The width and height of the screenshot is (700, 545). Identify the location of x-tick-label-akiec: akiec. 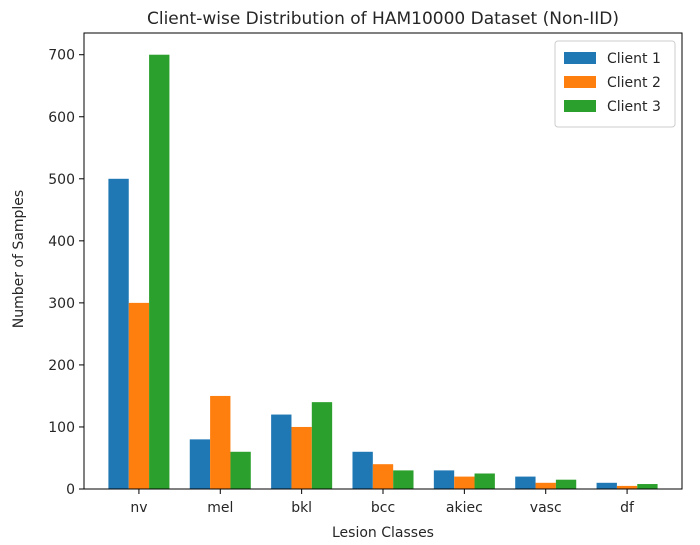
(464, 508).